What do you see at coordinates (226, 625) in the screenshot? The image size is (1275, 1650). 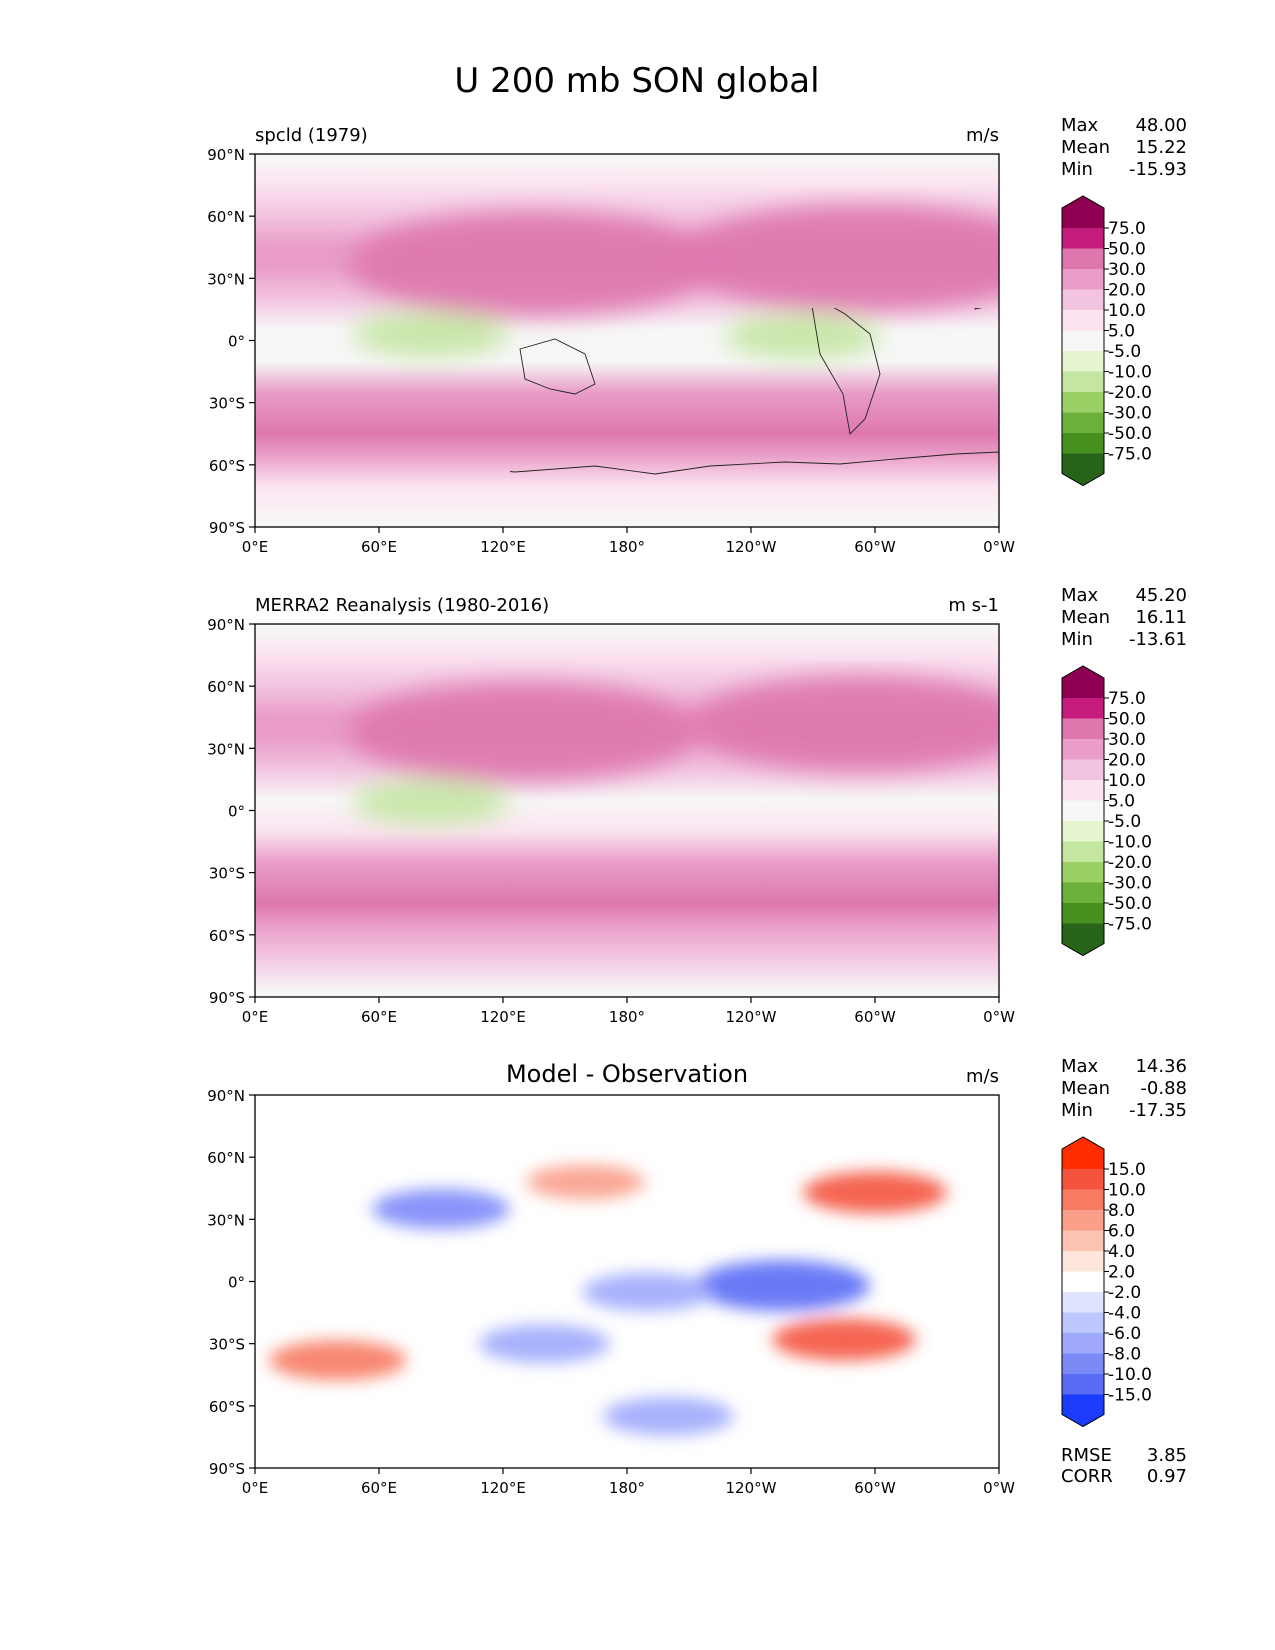 I see `y-tick-label: 90°N` at bounding box center [226, 625].